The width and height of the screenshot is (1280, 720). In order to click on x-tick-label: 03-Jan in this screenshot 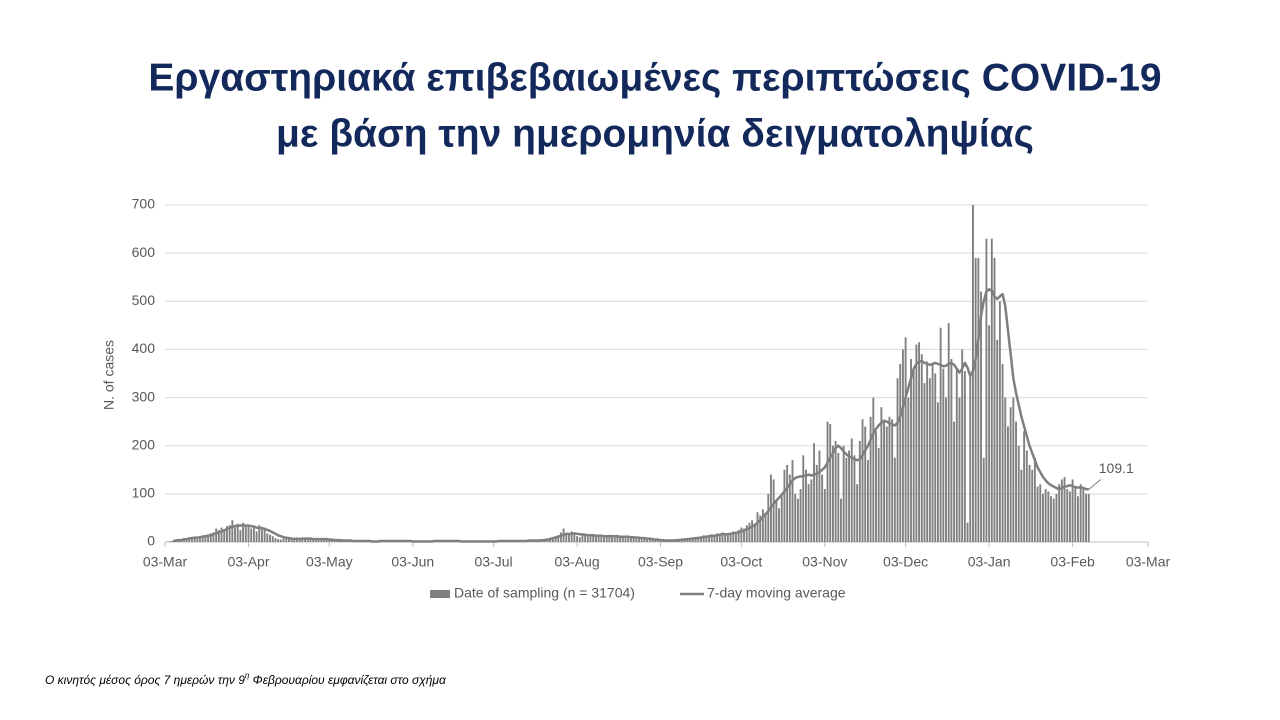, I will do `click(989, 562)`.